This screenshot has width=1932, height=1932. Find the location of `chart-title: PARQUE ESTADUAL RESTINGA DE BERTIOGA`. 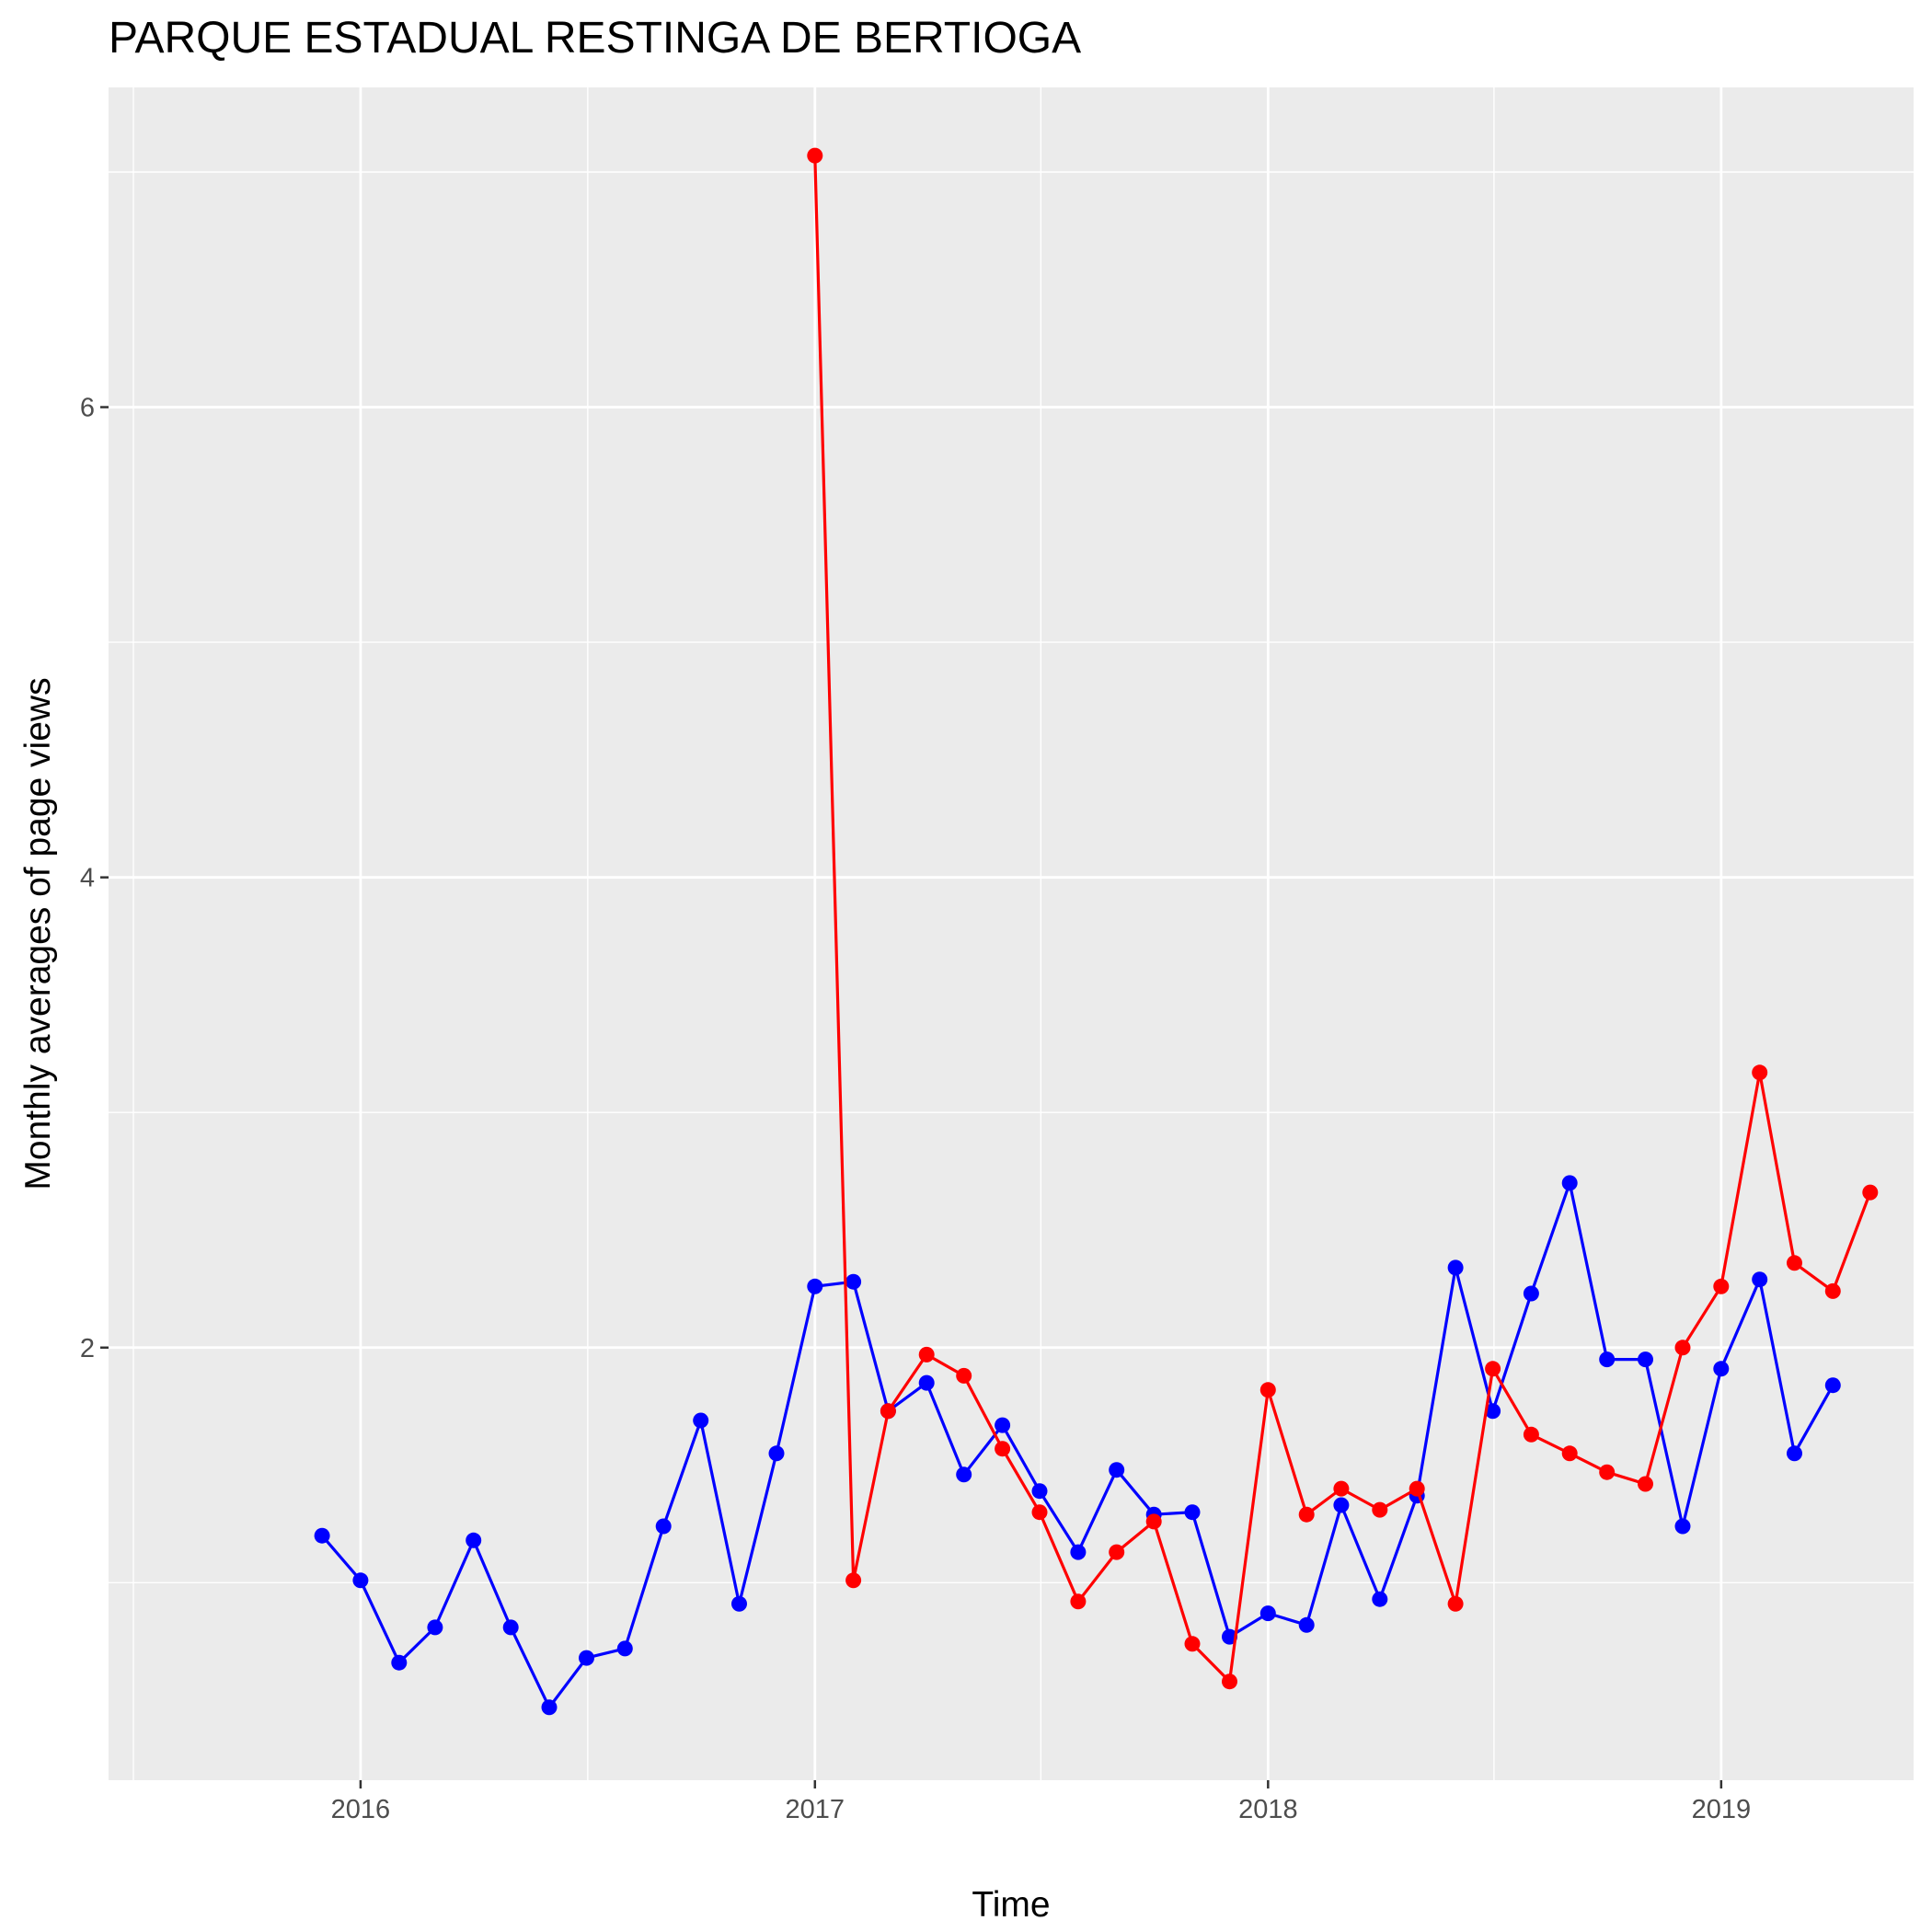

chart-title: PARQUE ESTADUAL RESTINGA DE BERTIOGA is located at coordinates (595, 38).